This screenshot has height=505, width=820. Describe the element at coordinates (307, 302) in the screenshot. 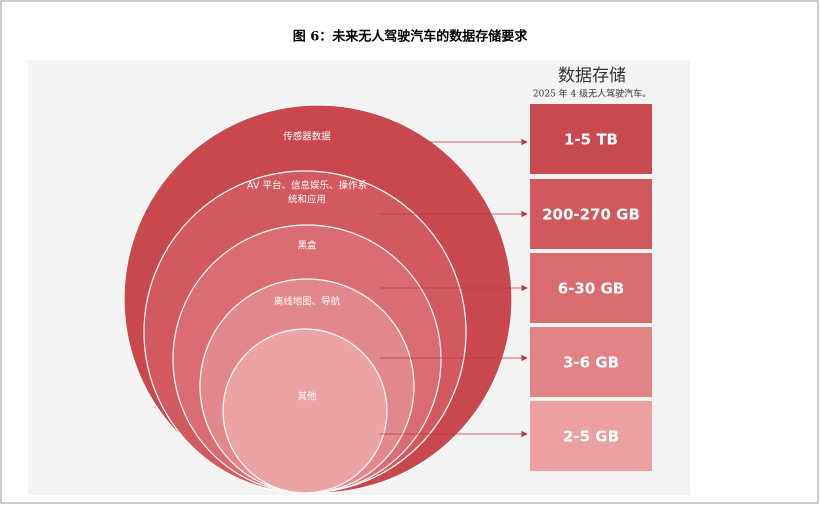

I see `layer-label: 离线地图、导航` at that location.